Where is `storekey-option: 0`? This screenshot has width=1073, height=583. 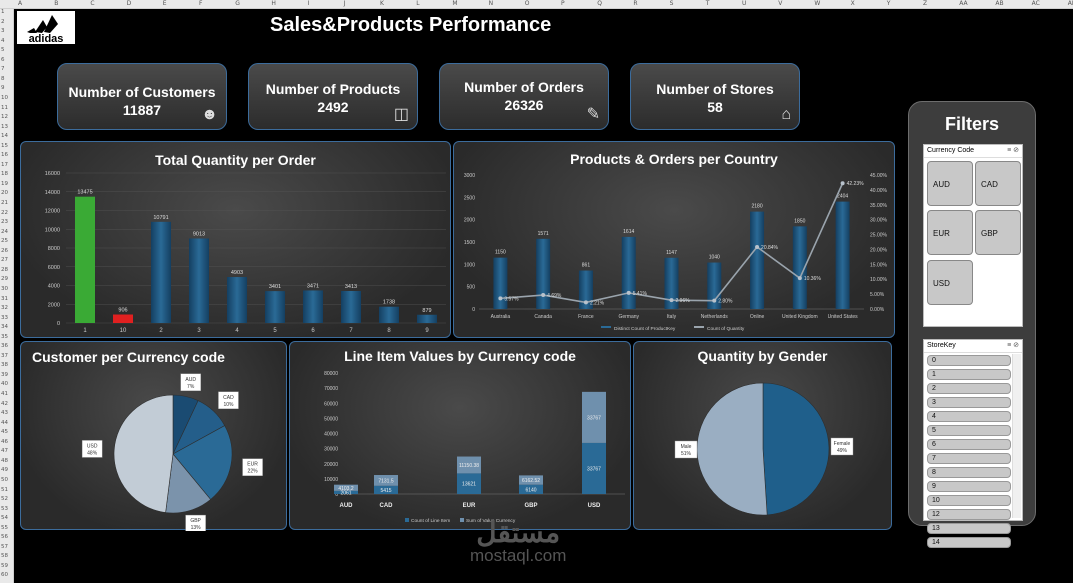
storekey-option: 0 is located at coordinates (969, 360).